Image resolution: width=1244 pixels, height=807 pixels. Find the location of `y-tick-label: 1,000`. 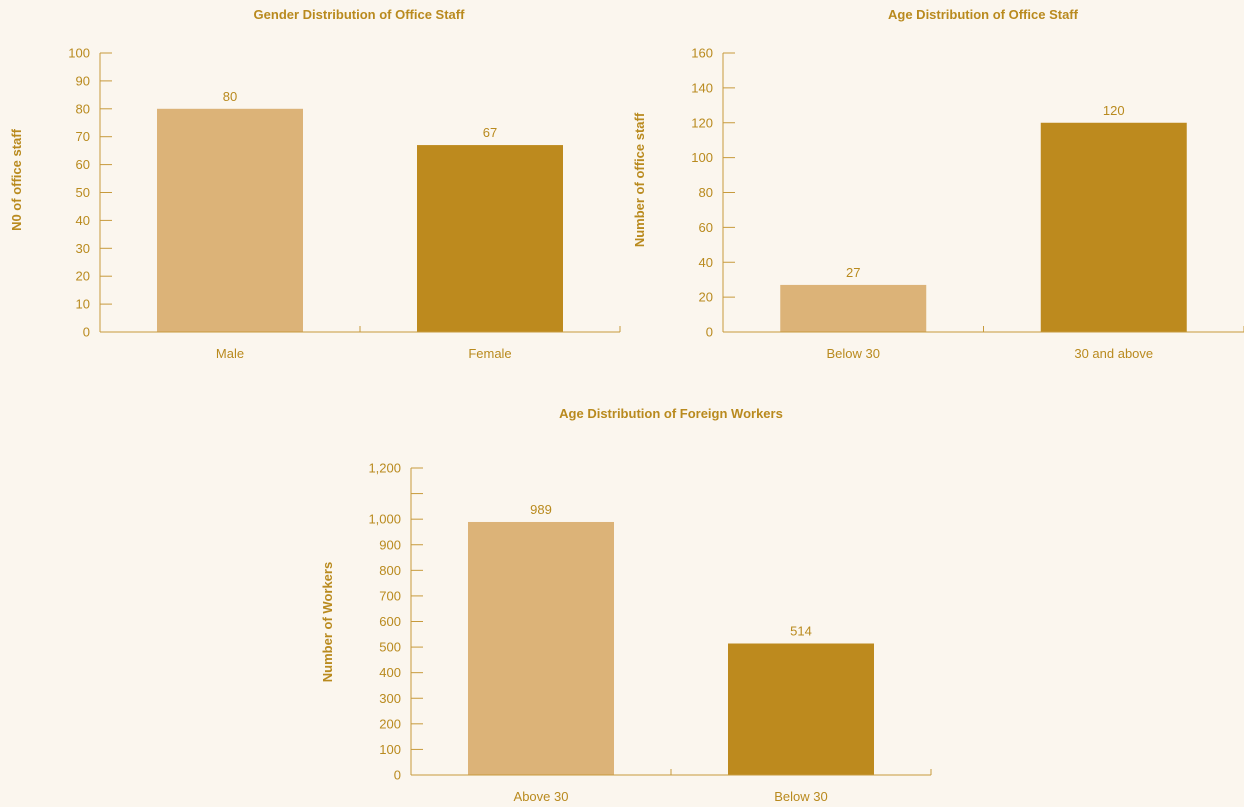

y-tick-label: 1,000 is located at coordinates (384, 519).